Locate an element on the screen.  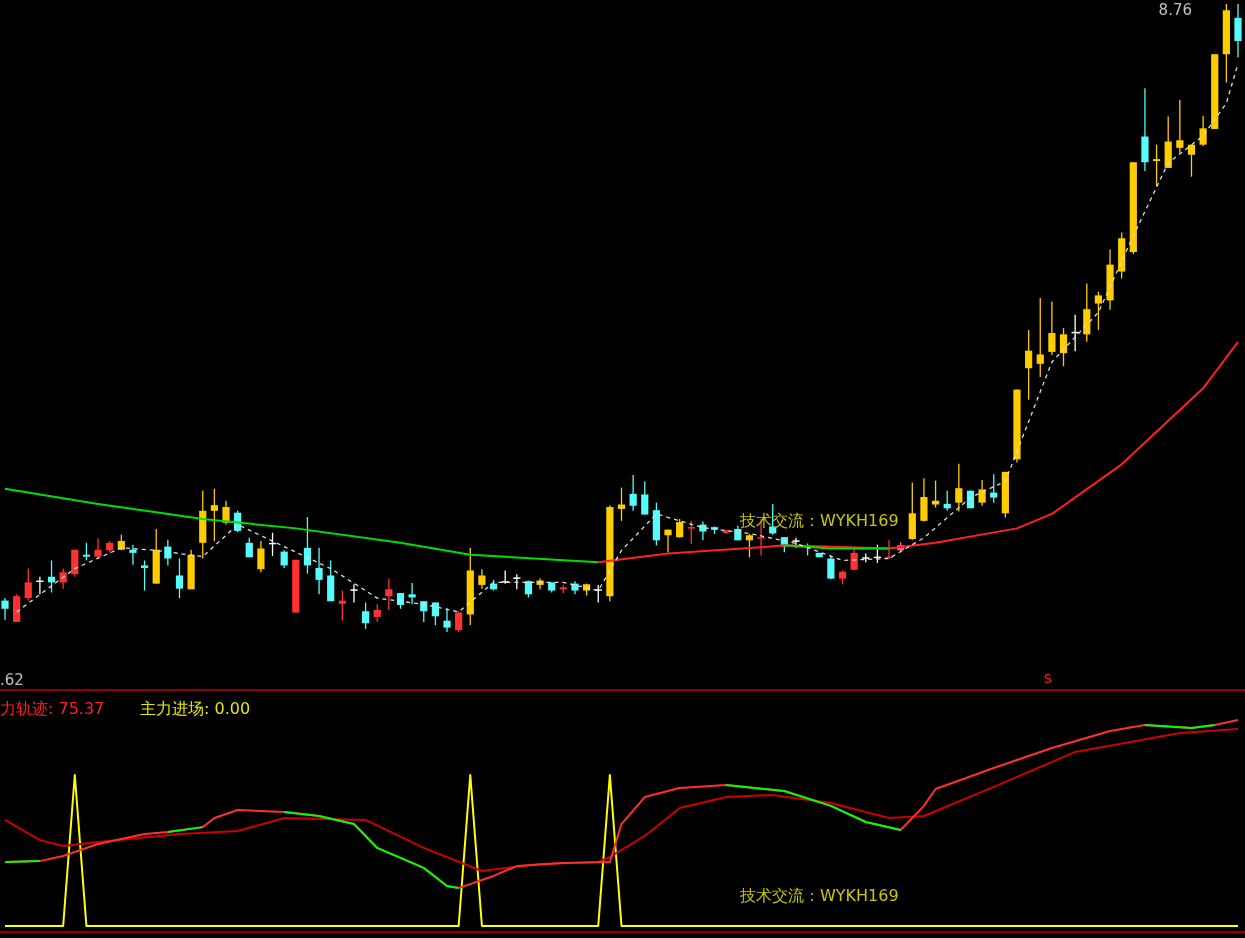
annotation: 8.76 is located at coordinates (1175, 9).